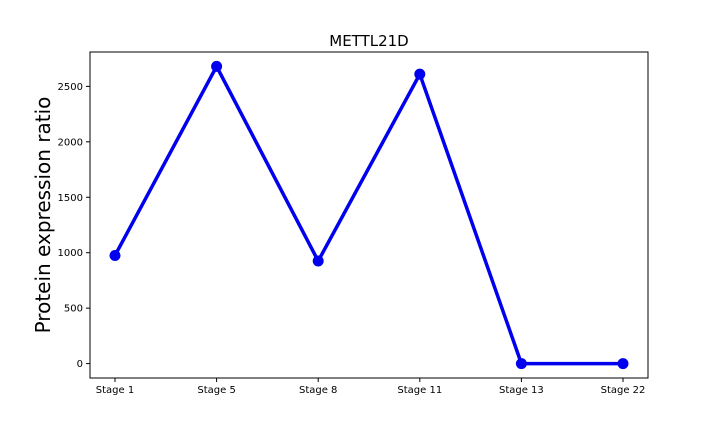  I want to click on y-tick-label: 500, so click(73, 309).